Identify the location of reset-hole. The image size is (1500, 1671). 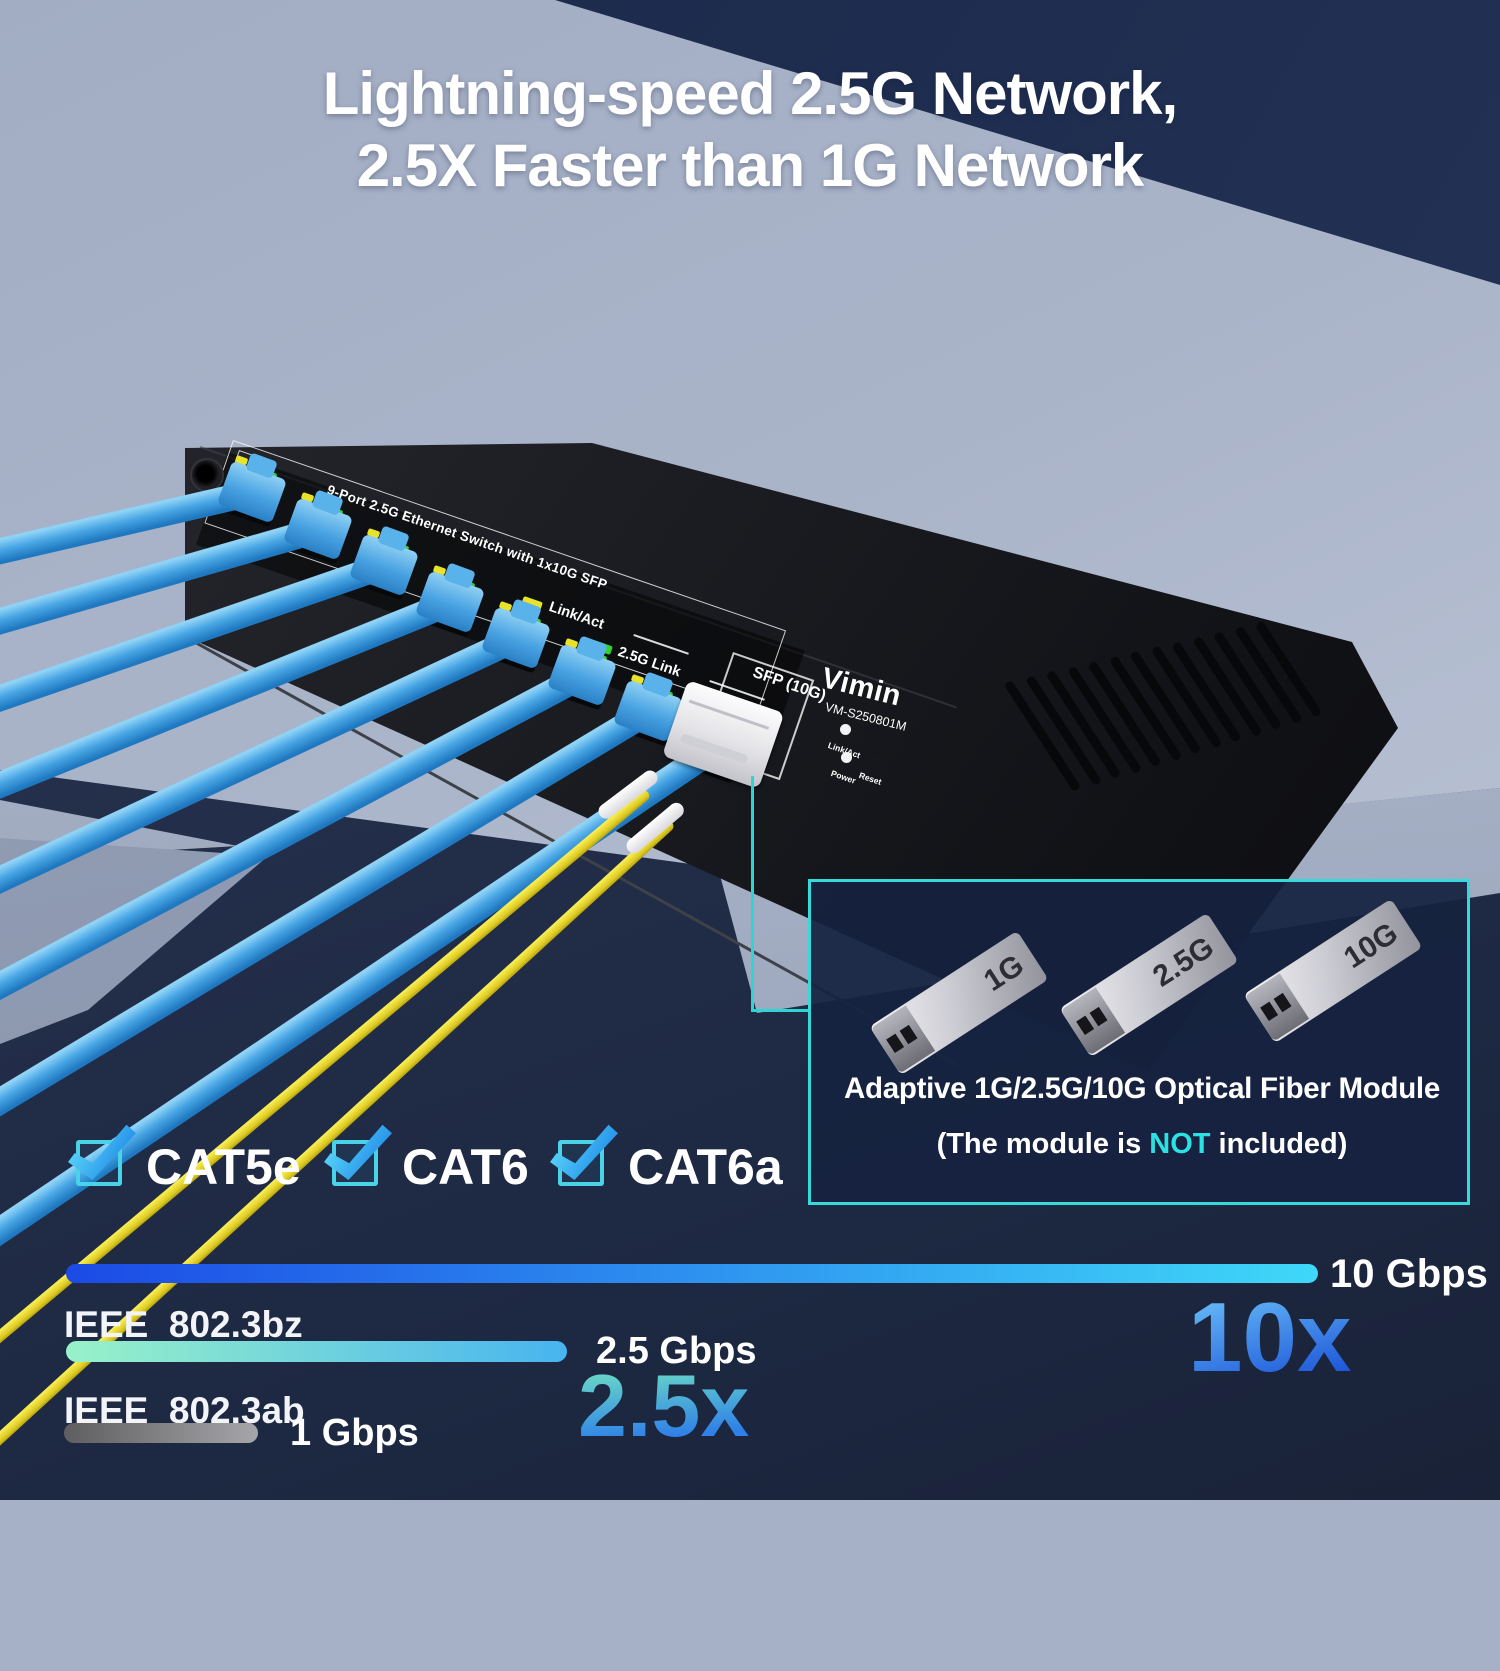
(875, 759).